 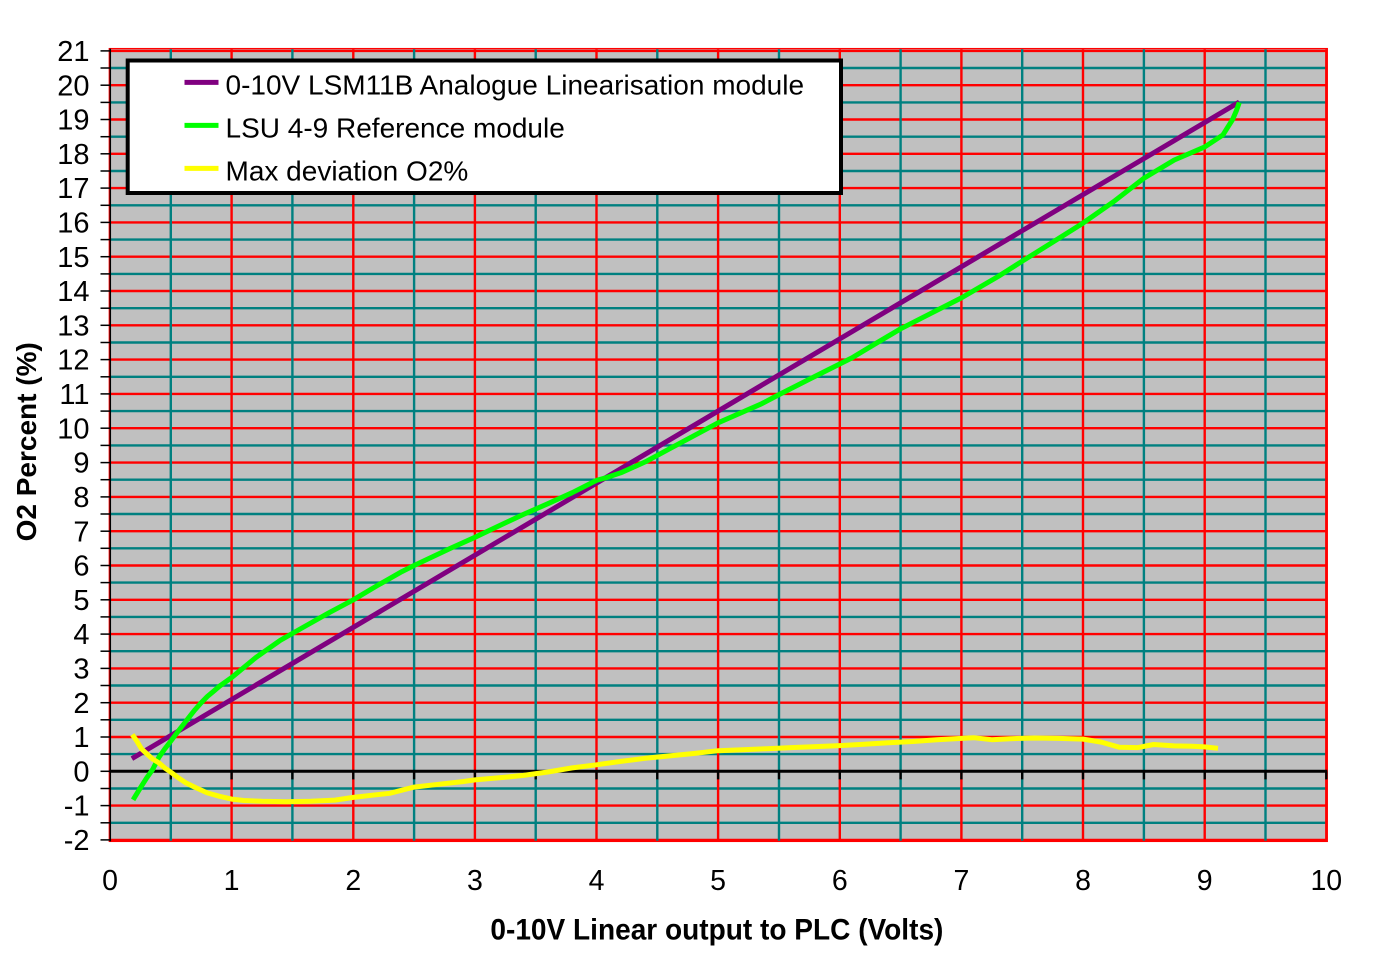 What do you see at coordinates (73, 189) in the screenshot?
I see `svg-text: 17` at bounding box center [73, 189].